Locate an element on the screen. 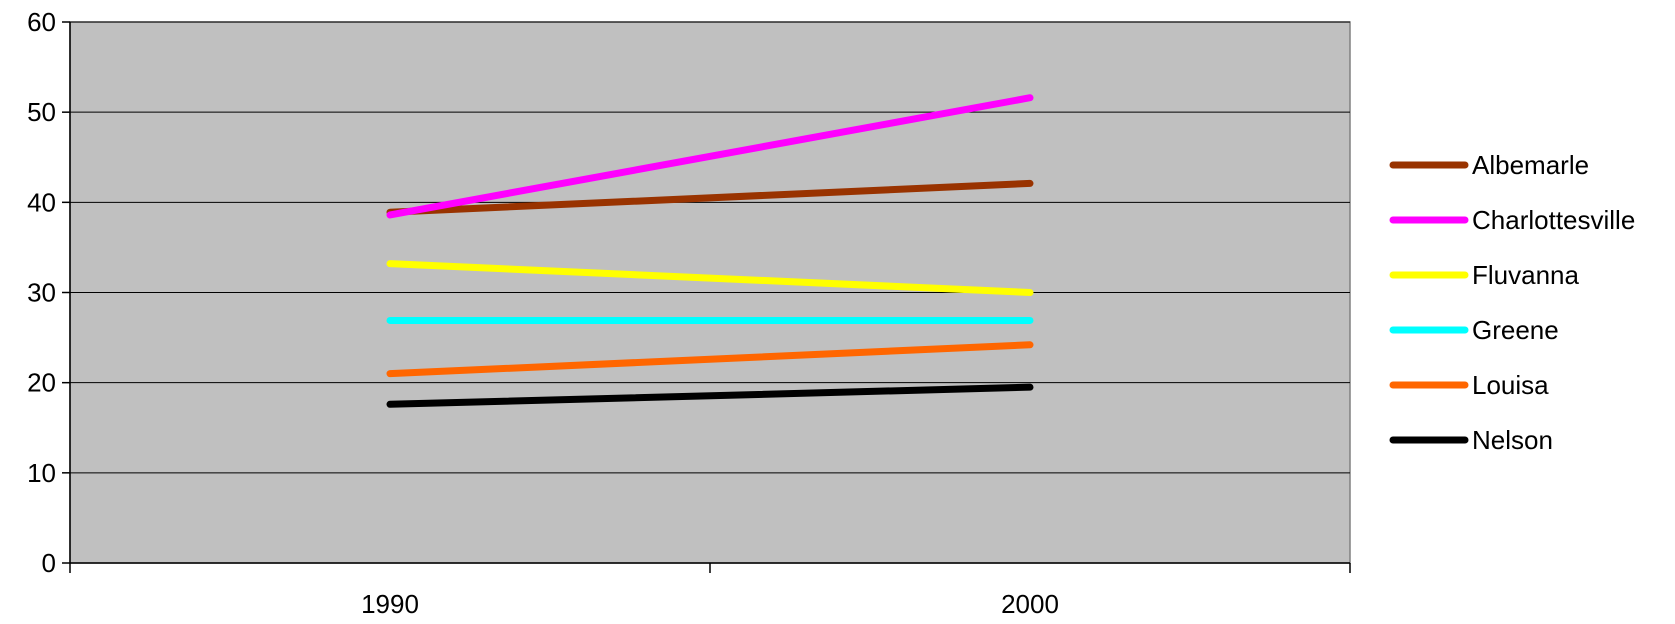 This screenshot has height=624, width=1675. y-tick-label: 20 is located at coordinates (41, 383).